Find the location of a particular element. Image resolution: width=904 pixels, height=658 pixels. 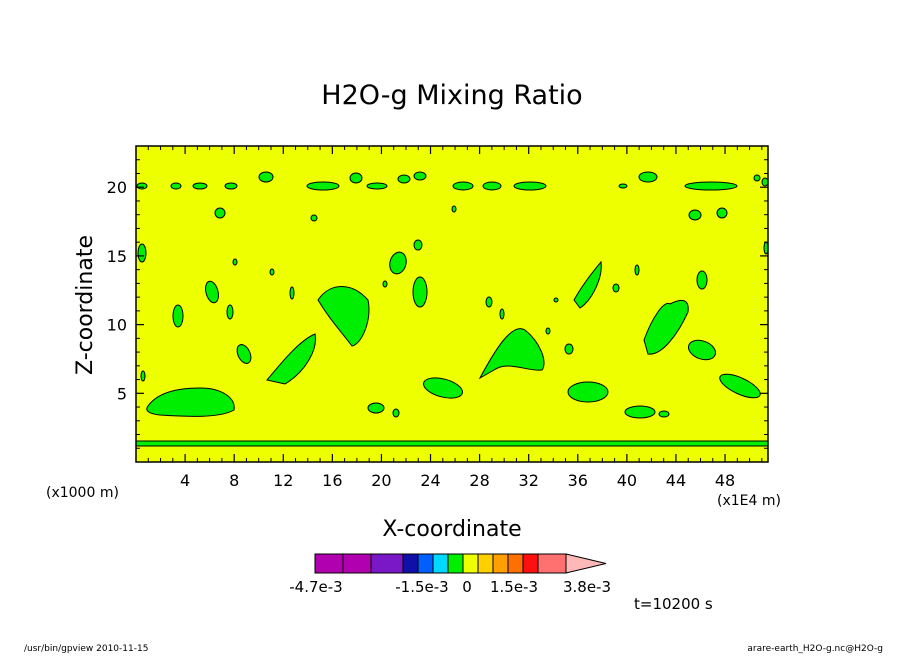

x-tick-label: 4 is located at coordinates (185, 480).